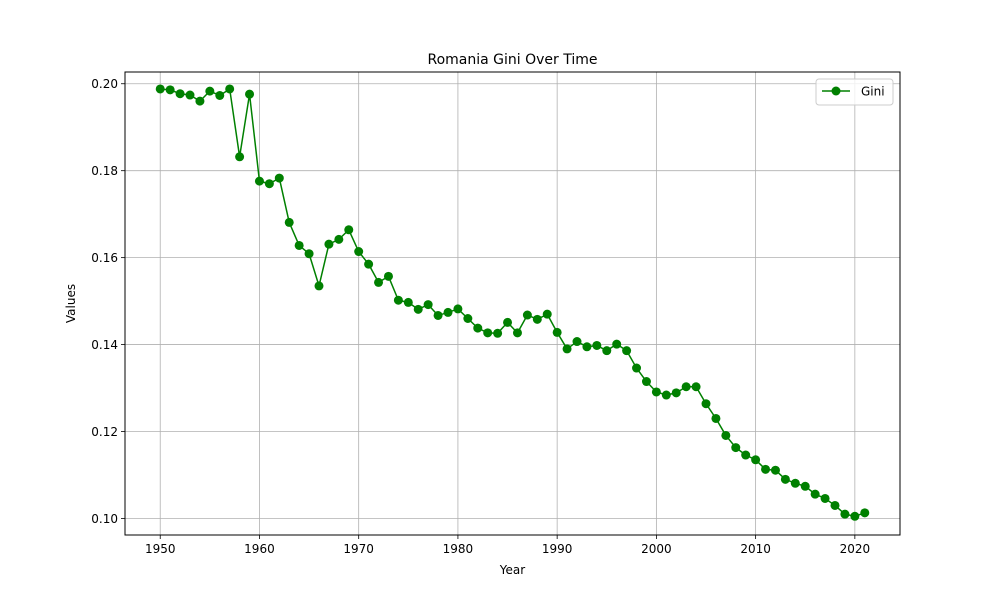 This screenshot has width=1000, height=600. I want to click on x-tick-label: 1990, so click(557, 549).